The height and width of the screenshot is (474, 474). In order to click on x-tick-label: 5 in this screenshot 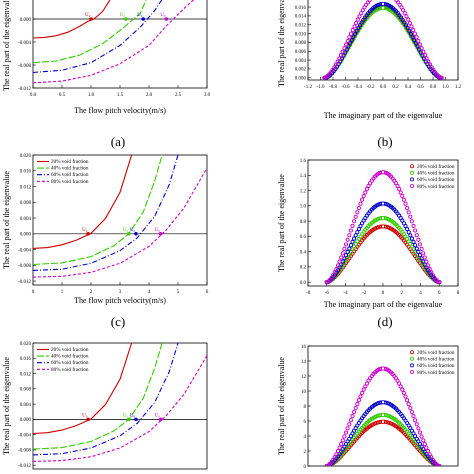, I will do `click(178, 292)`.